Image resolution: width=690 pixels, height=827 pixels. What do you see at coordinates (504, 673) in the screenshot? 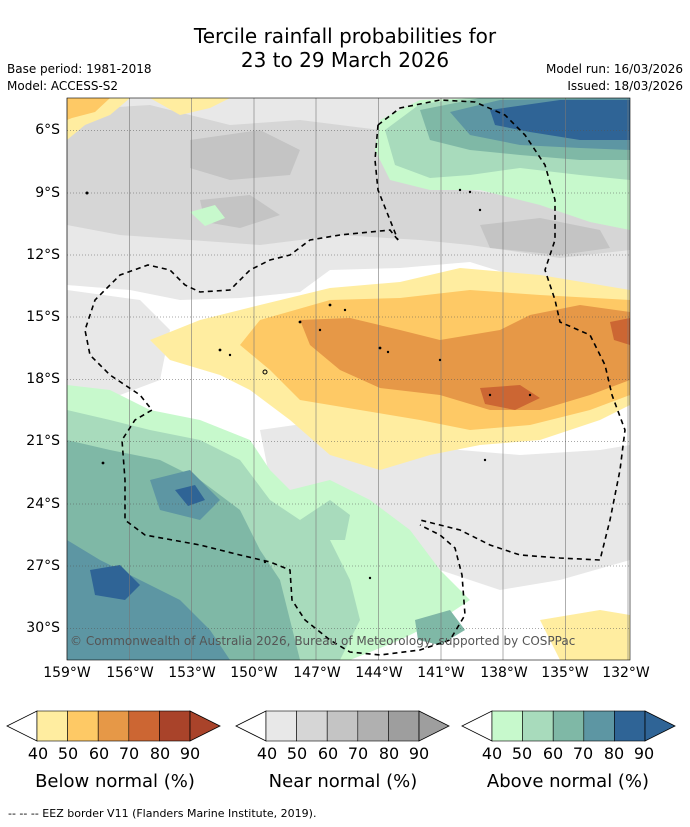
I see `lon-label: 138°W` at bounding box center [504, 673].